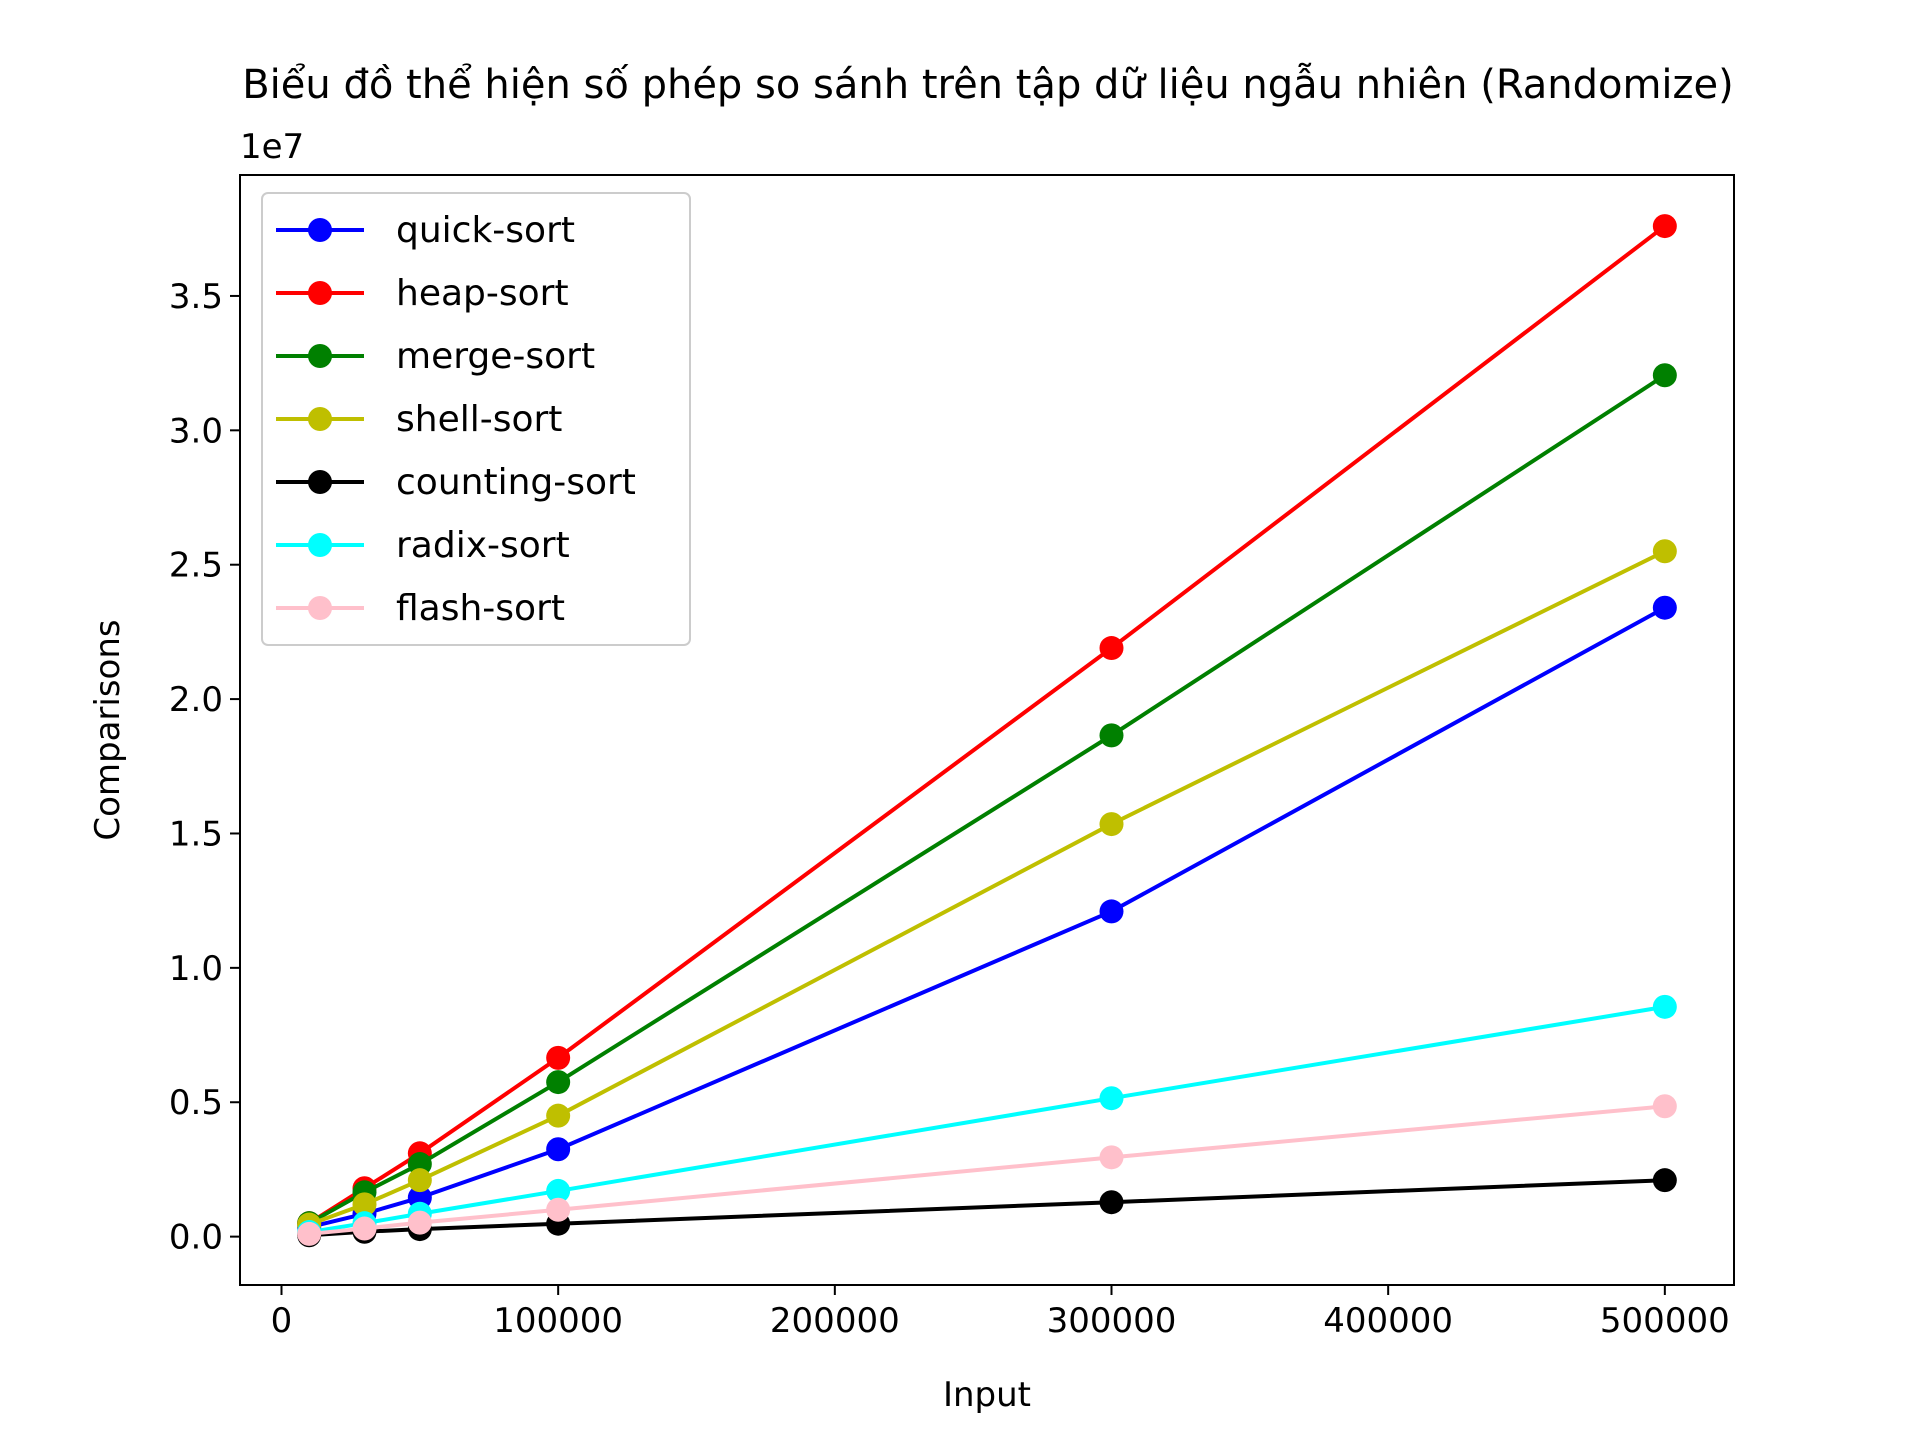  I want to click on legend-item: counting-sort, so click(456, 482).